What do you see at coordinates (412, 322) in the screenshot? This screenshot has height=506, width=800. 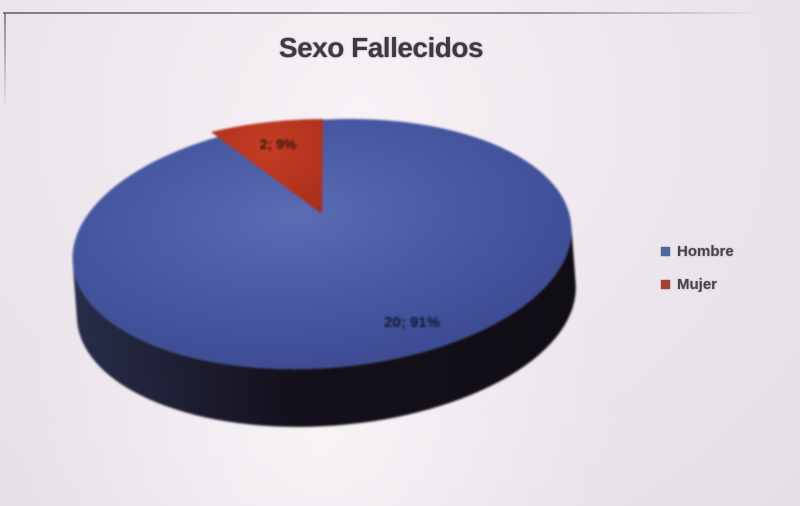 I see `pie-label-hombre: 20; 91%` at bounding box center [412, 322].